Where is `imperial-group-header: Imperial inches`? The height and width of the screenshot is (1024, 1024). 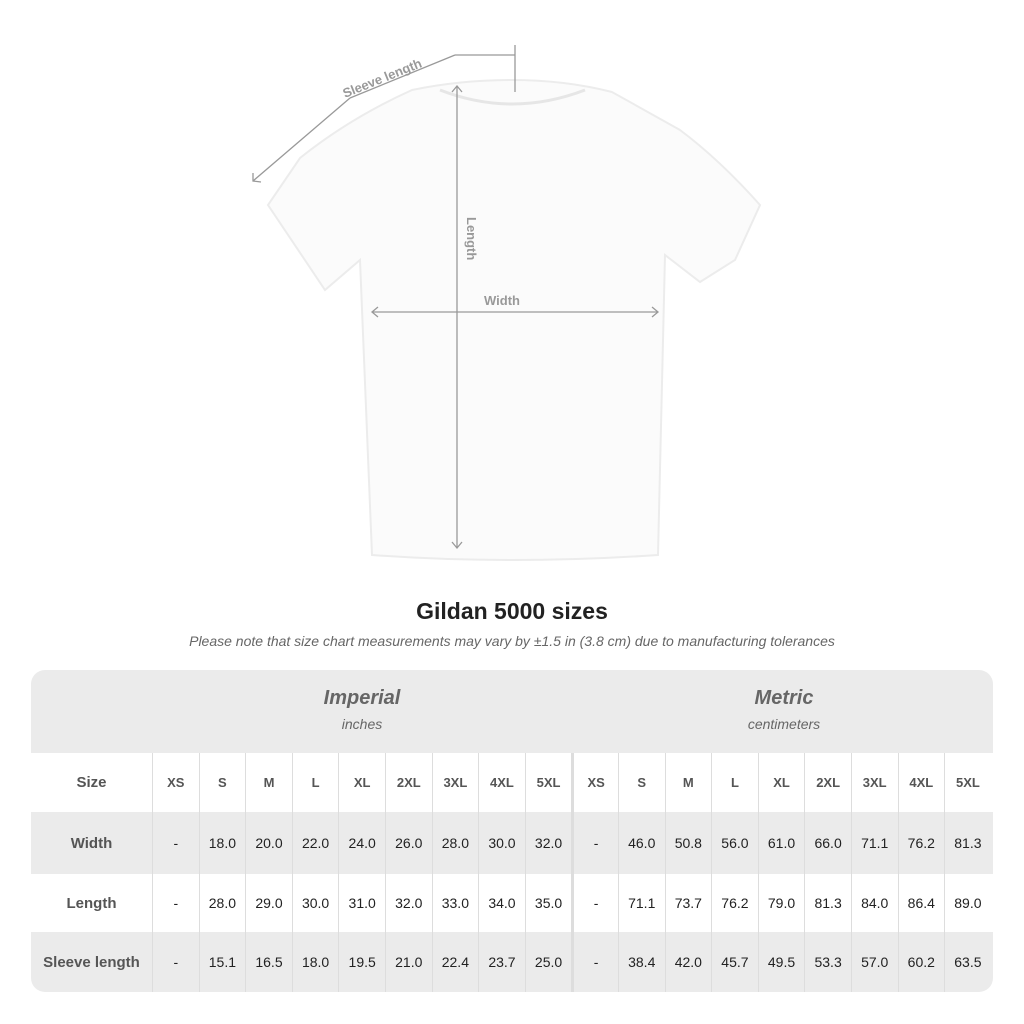 imperial-group-header: Imperial inches is located at coordinates (362, 711).